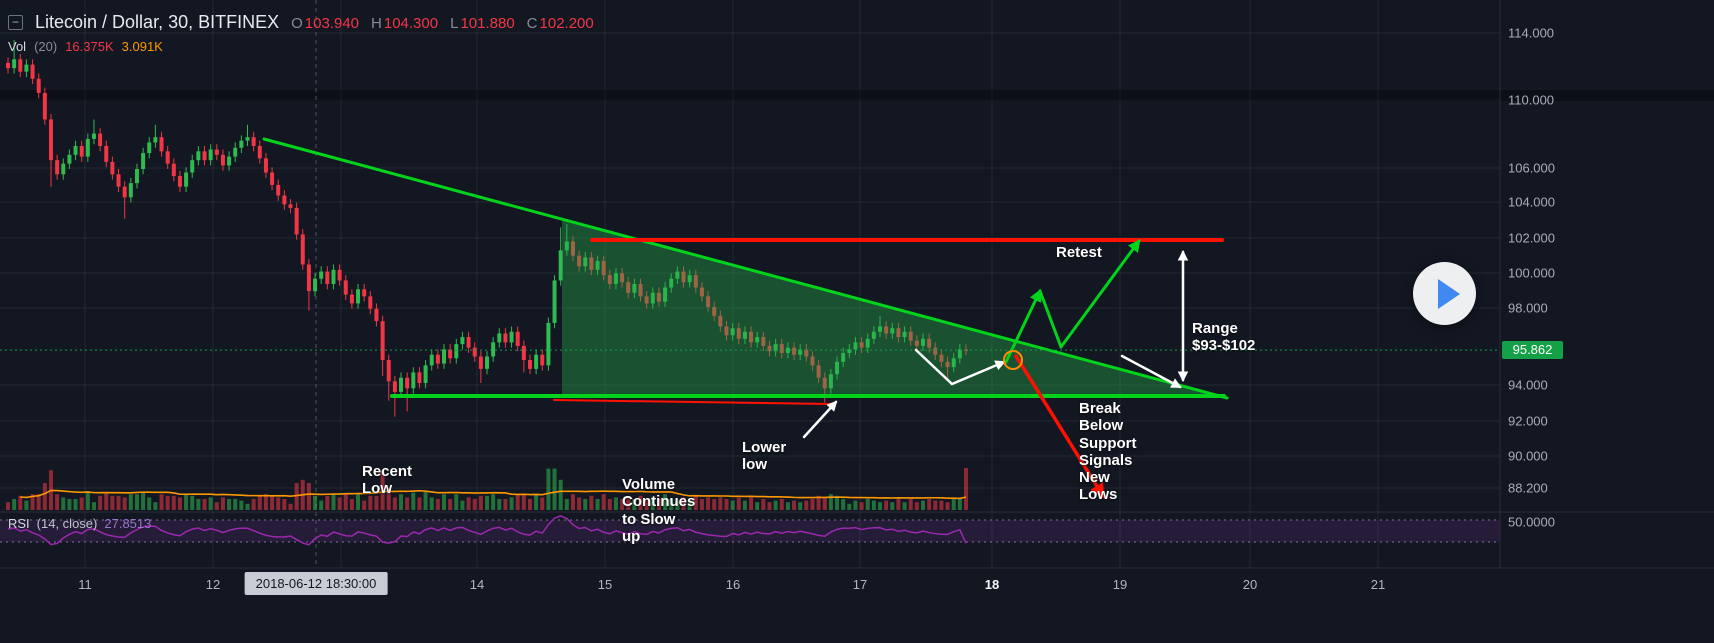  What do you see at coordinates (1531, 273) in the screenshot?
I see `price-tick-label: 100.000` at bounding box center [1531, 273].